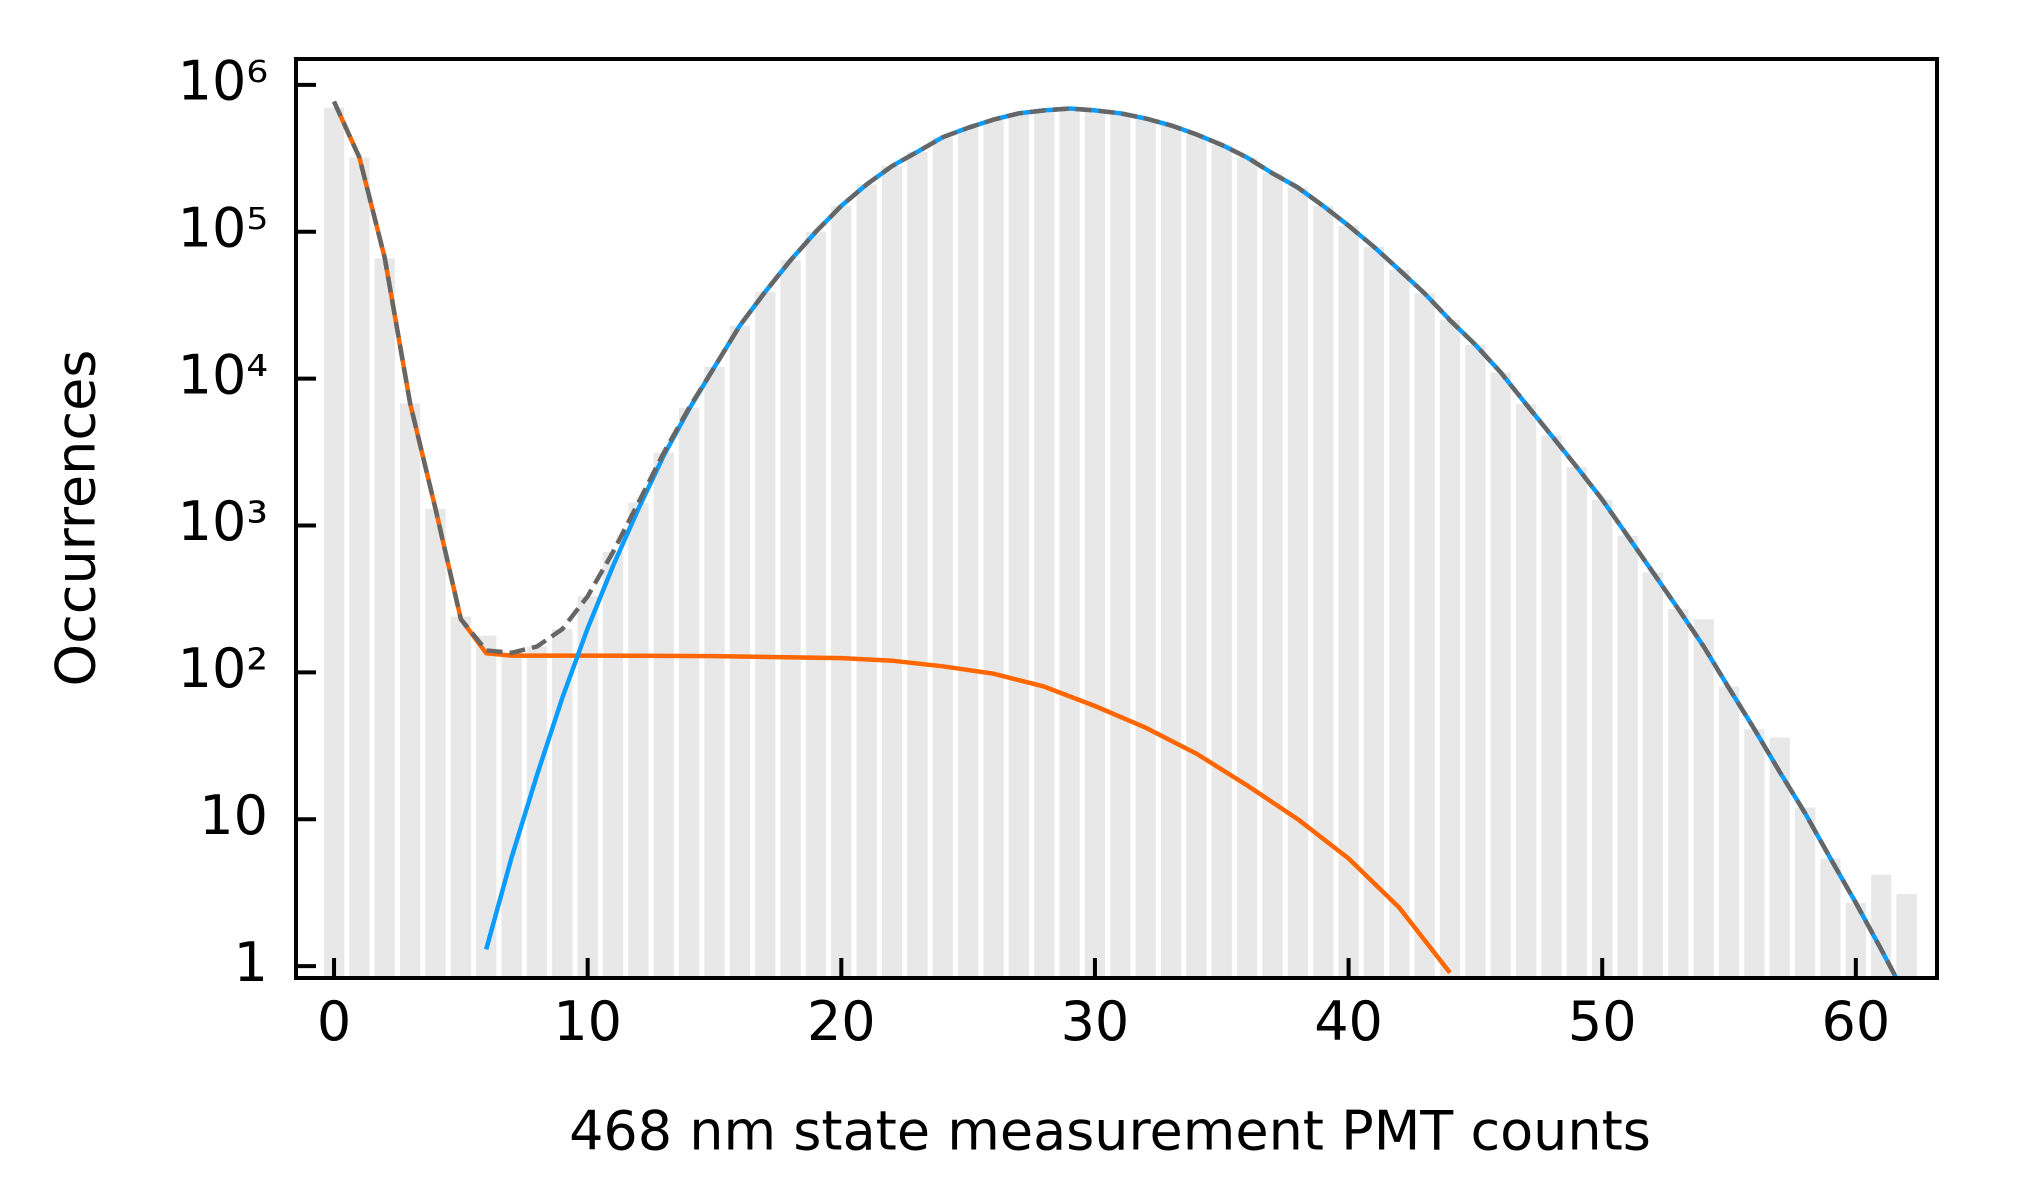  What do you see at coordinates (1602, 1021) in the screenshot?
I see `x-tick-label: 50` at bounding box center [1602, 1021].